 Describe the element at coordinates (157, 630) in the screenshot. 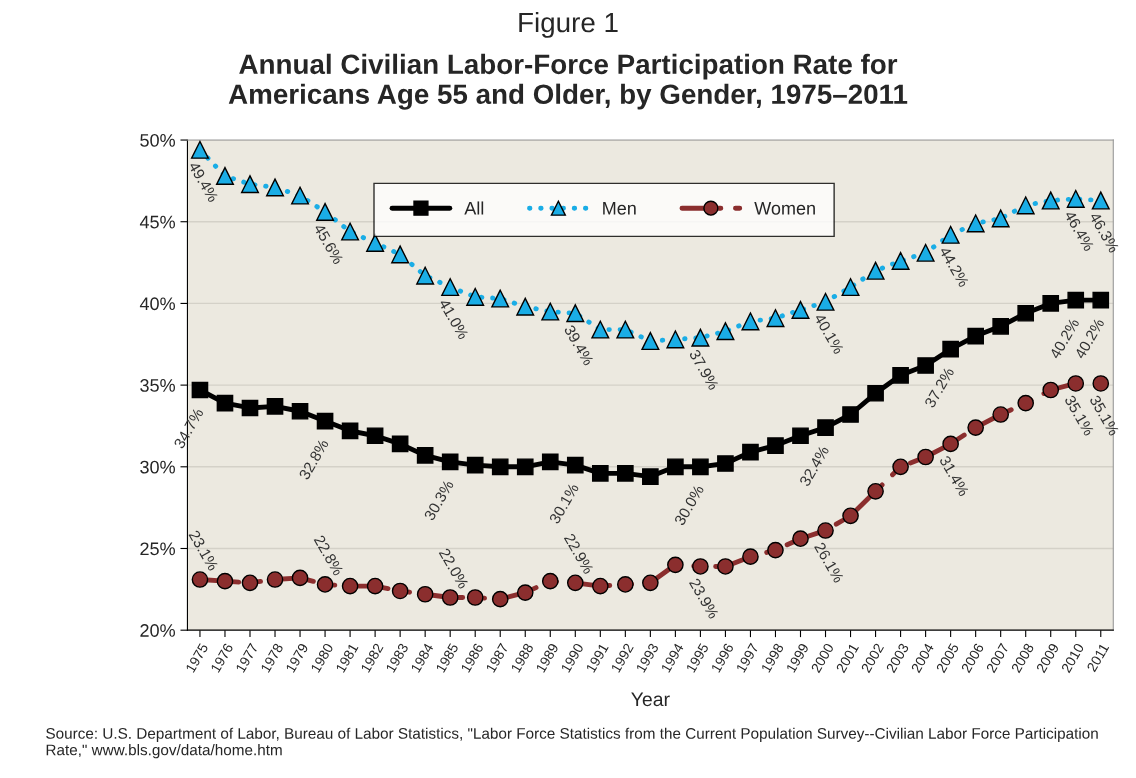

I see `y-tick-label: 20%` at that location.